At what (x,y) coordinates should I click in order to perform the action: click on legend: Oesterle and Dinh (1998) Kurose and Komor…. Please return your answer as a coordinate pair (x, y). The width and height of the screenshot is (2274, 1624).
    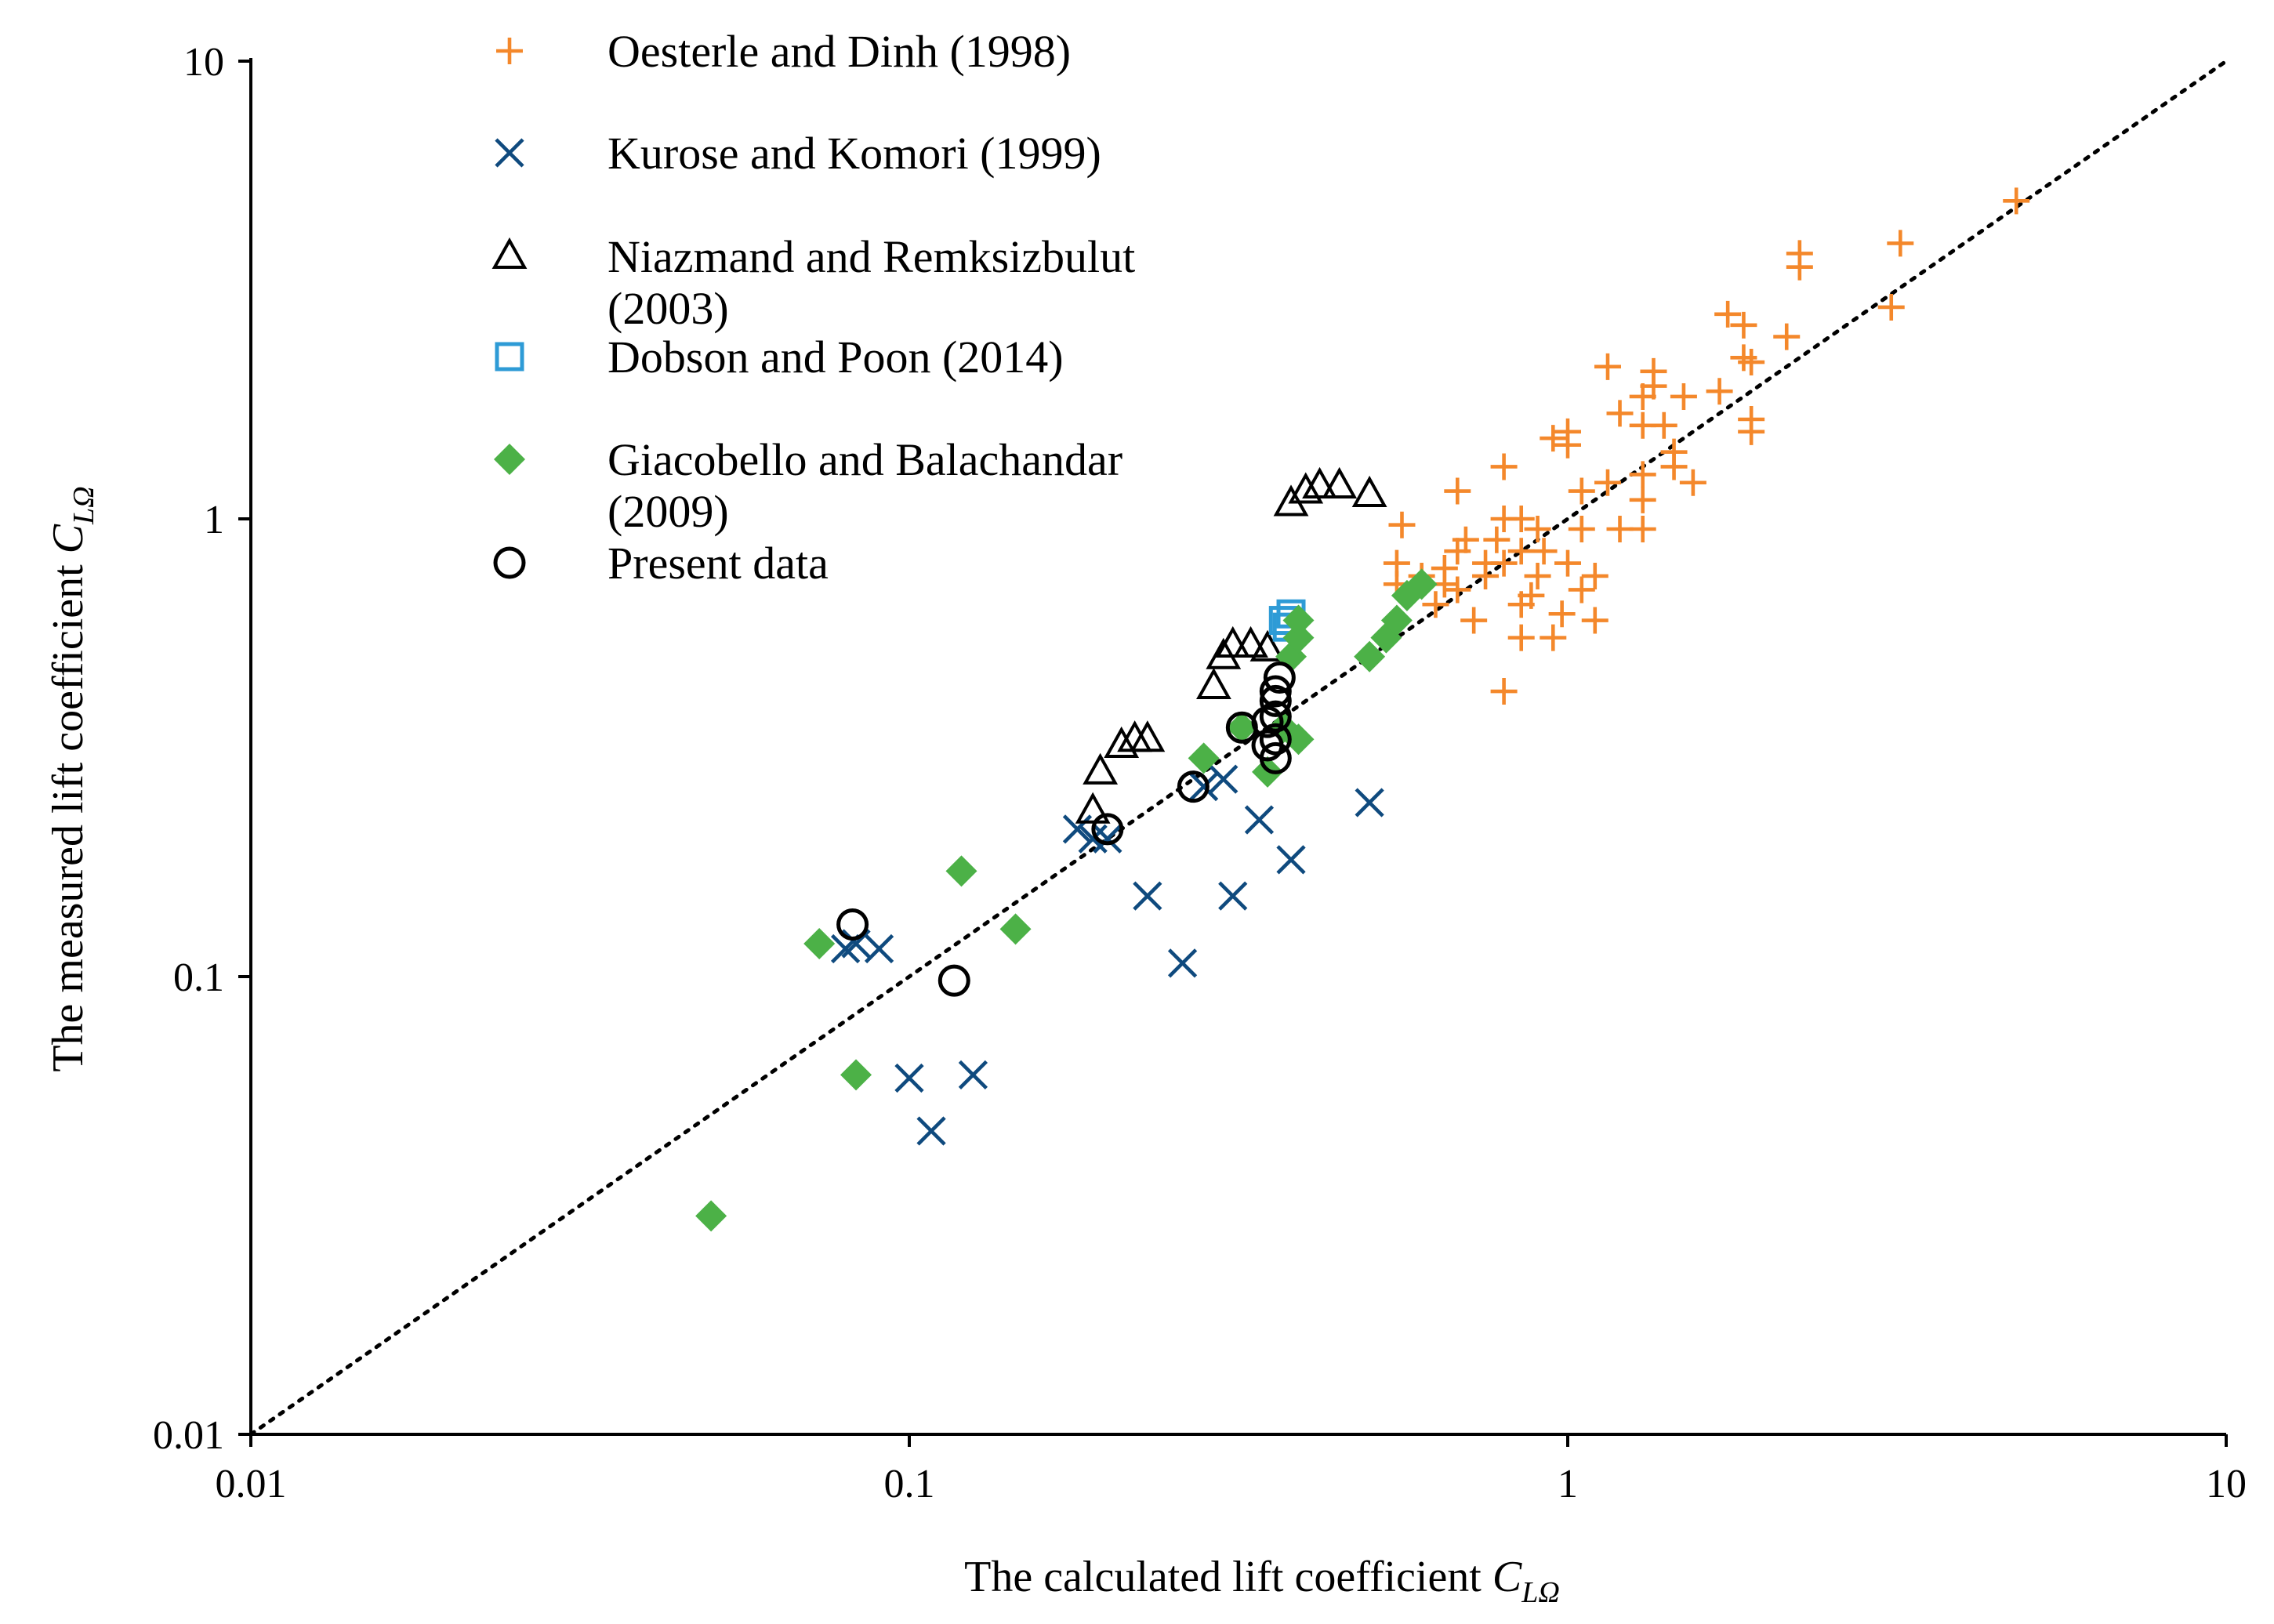
    Looking at the image, I should click on (813, 307).